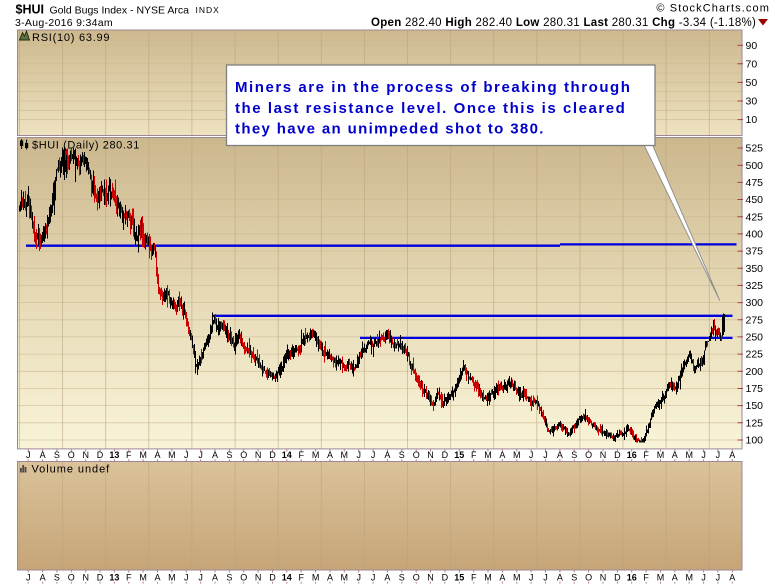  Describe the element at coordinates (755, 320) in the screenshot. I see `svg-text: 275` at that location.